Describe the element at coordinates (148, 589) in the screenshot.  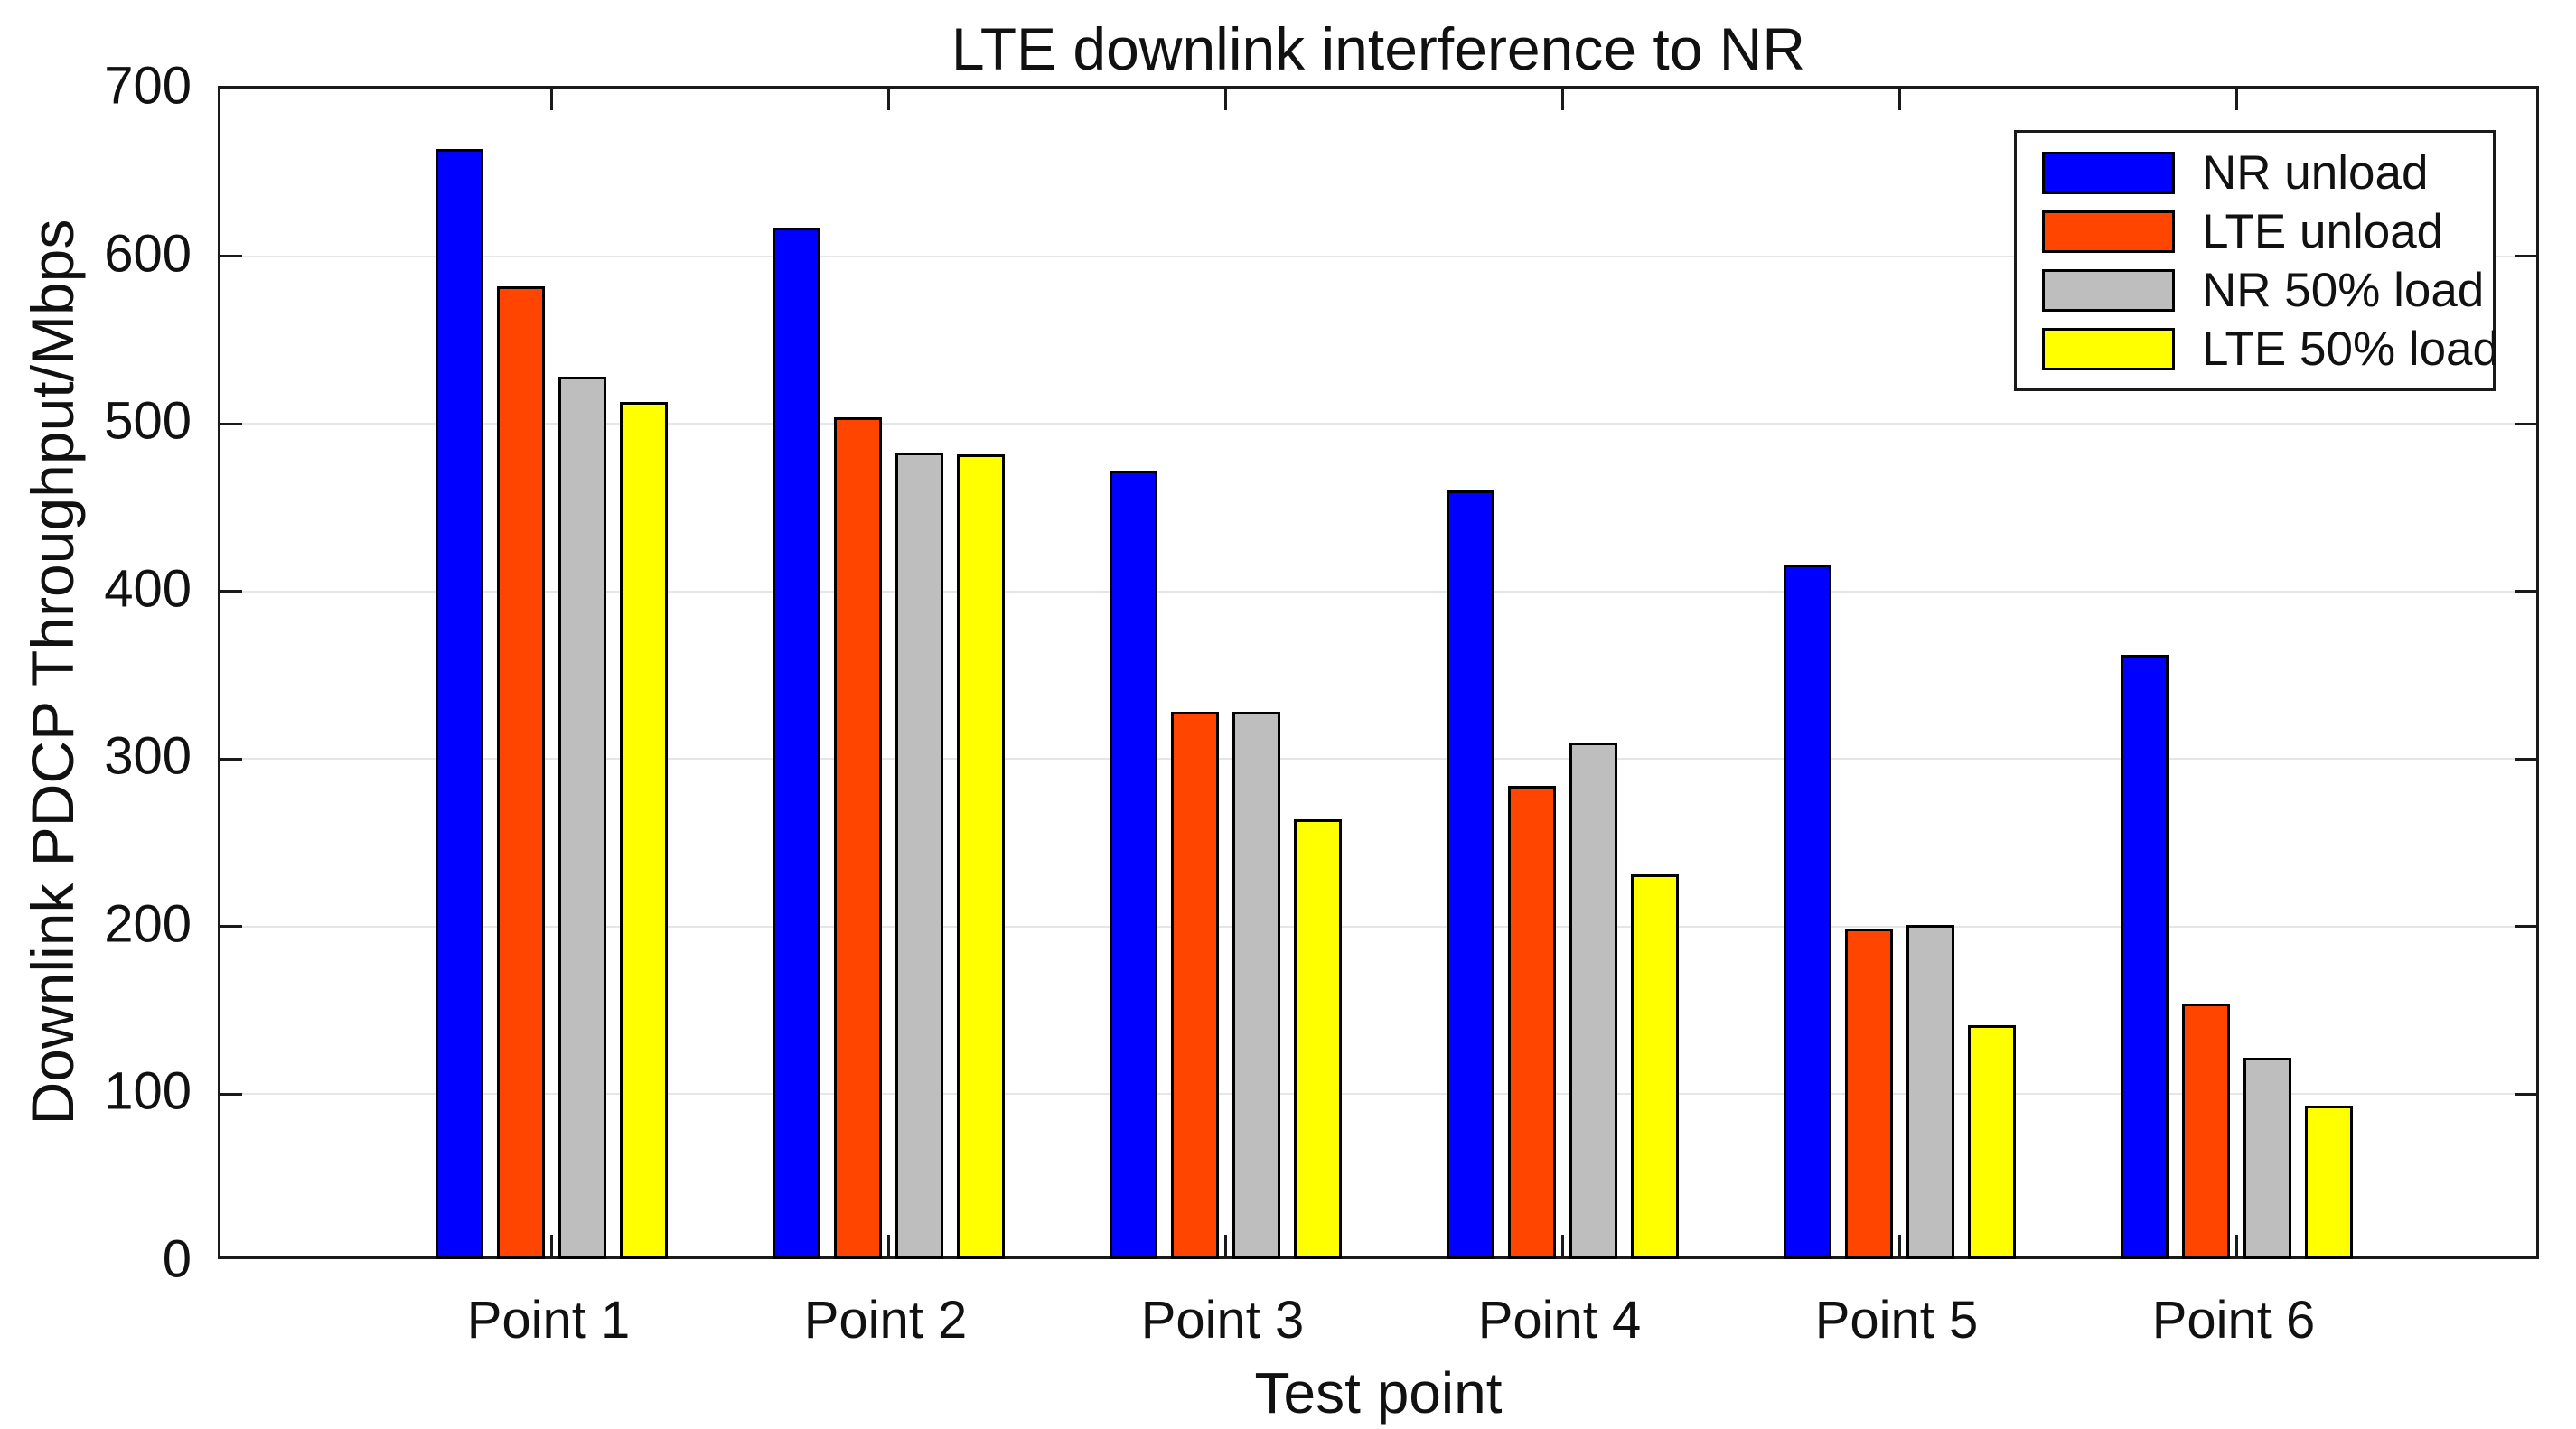
I see `y-tick-label-400: 400` at that location.